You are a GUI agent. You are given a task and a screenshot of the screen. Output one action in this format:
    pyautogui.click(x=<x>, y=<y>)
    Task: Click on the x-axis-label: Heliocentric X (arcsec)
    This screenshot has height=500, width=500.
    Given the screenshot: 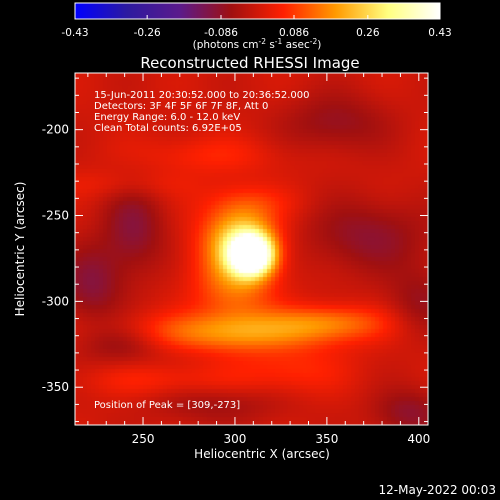 What is the action you would take?
    pyautogui.click(x=262, y=454)
    